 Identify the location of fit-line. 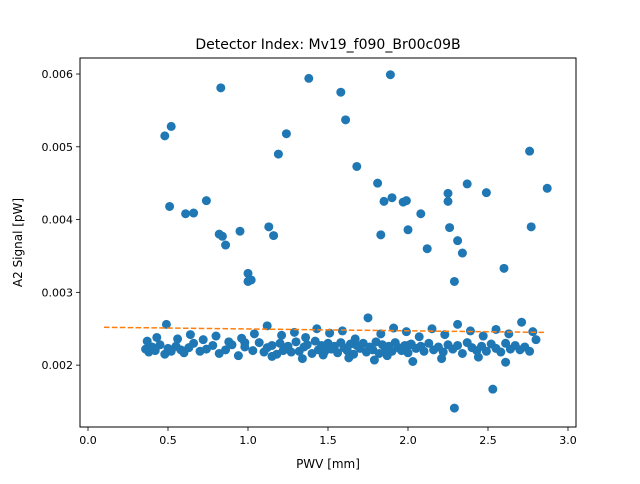
(324, 330).